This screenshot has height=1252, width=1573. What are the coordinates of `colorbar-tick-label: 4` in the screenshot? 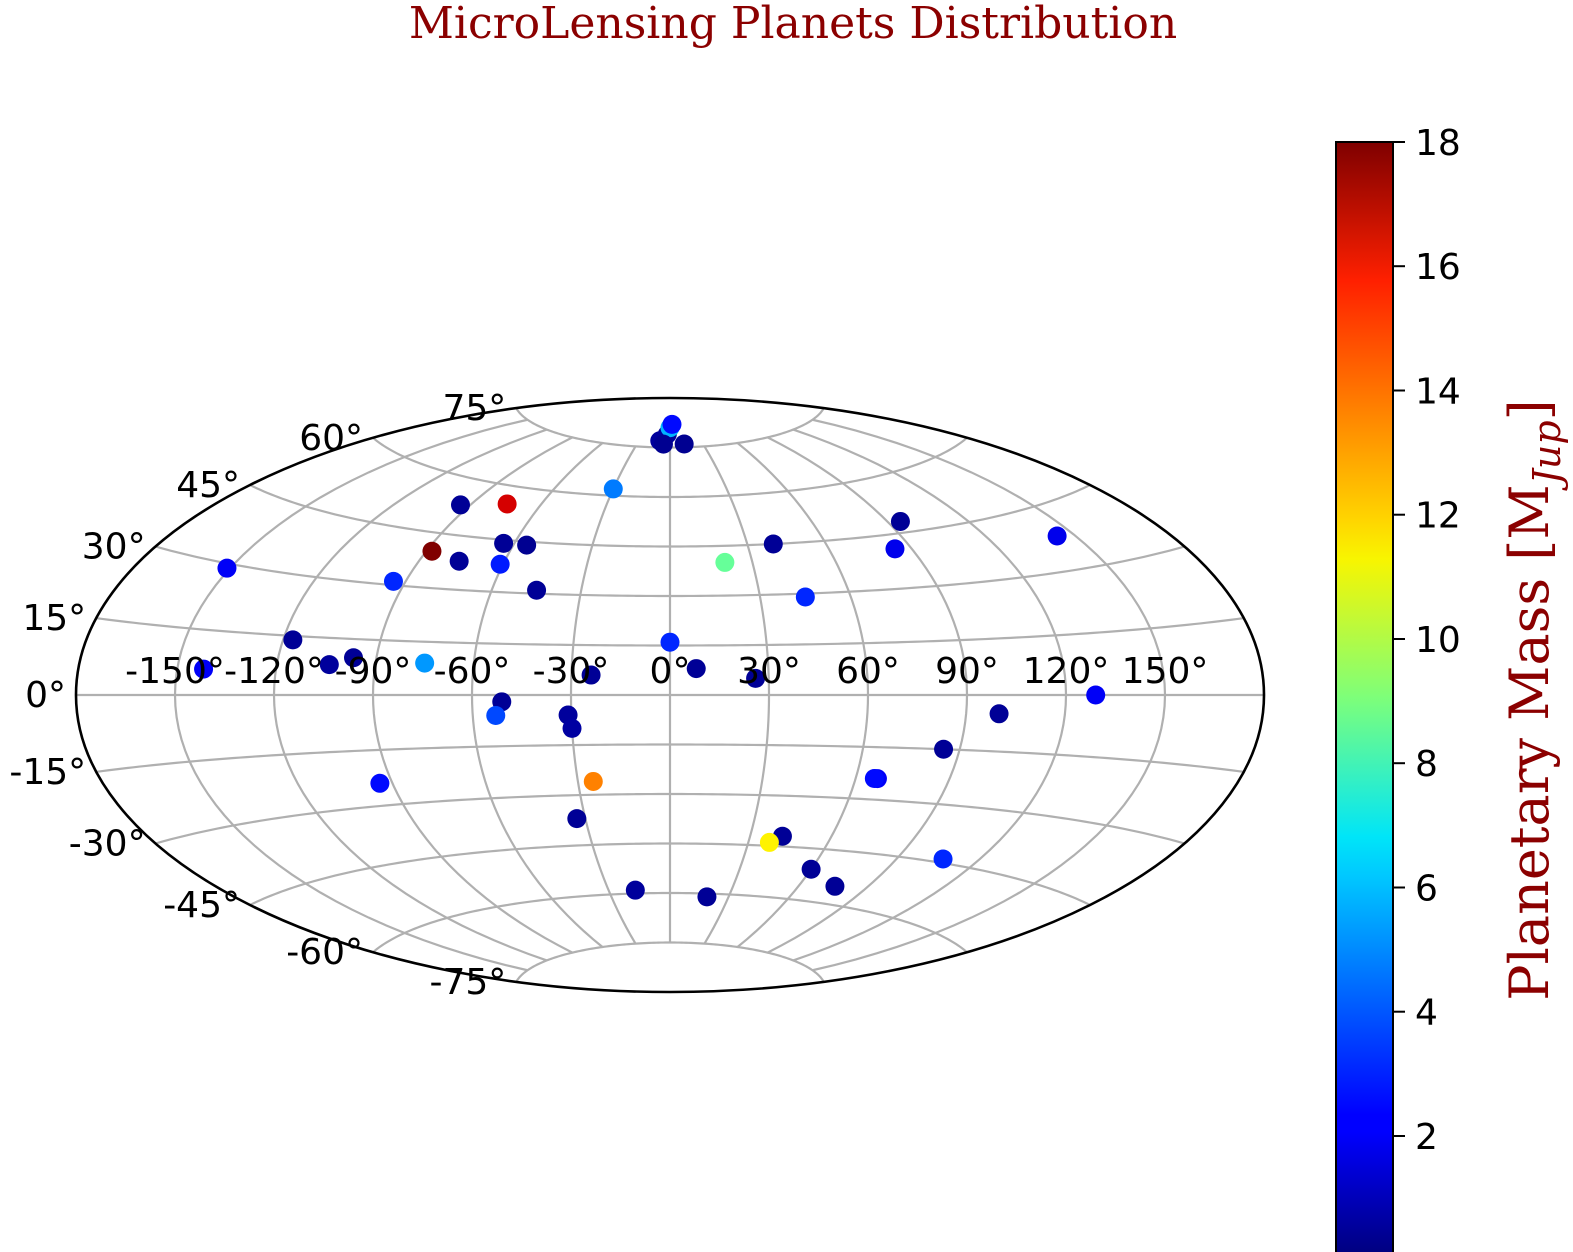 It's located at (1426, 1013).